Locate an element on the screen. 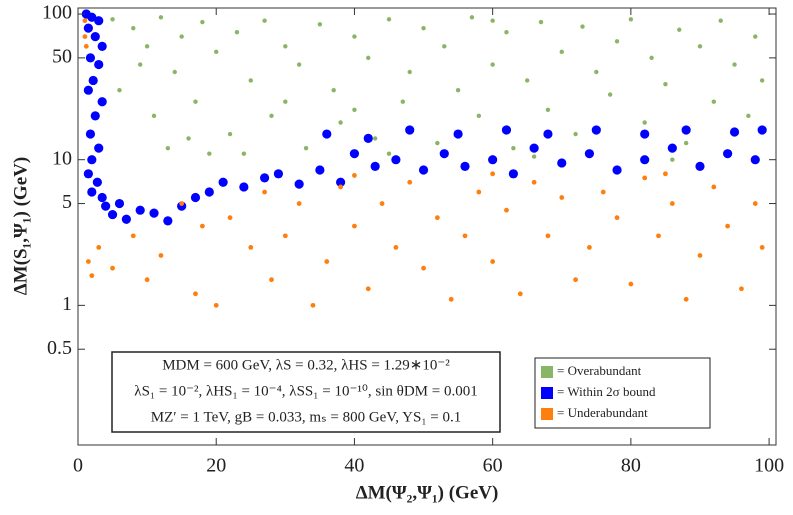 The image size is (793, 515). legend-label: = Underabundant is located at coordinates (602, 412).